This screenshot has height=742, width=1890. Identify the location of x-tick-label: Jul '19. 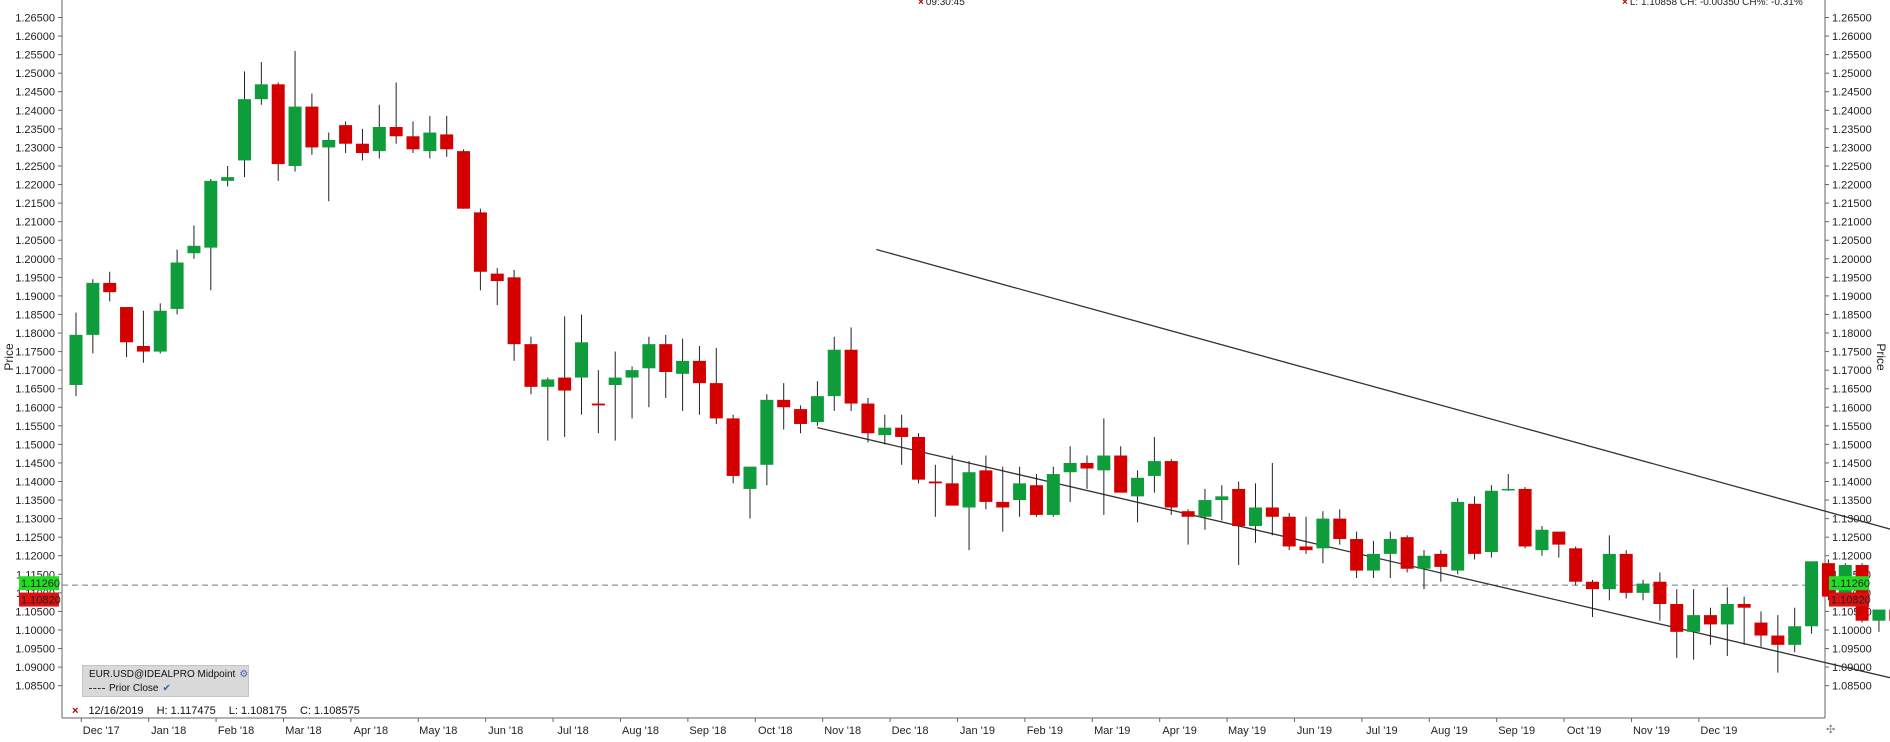
(1381, 731).